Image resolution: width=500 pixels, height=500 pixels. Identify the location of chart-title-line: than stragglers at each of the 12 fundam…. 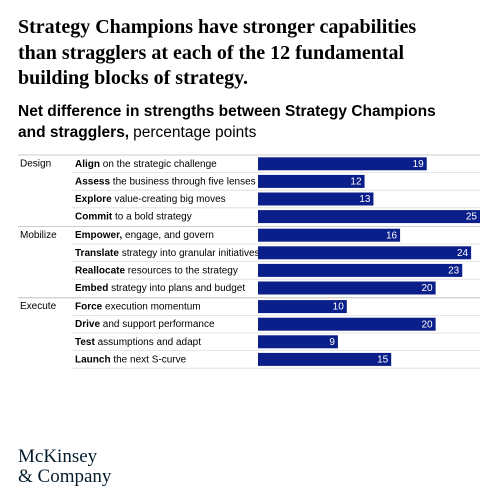
(211, 53).